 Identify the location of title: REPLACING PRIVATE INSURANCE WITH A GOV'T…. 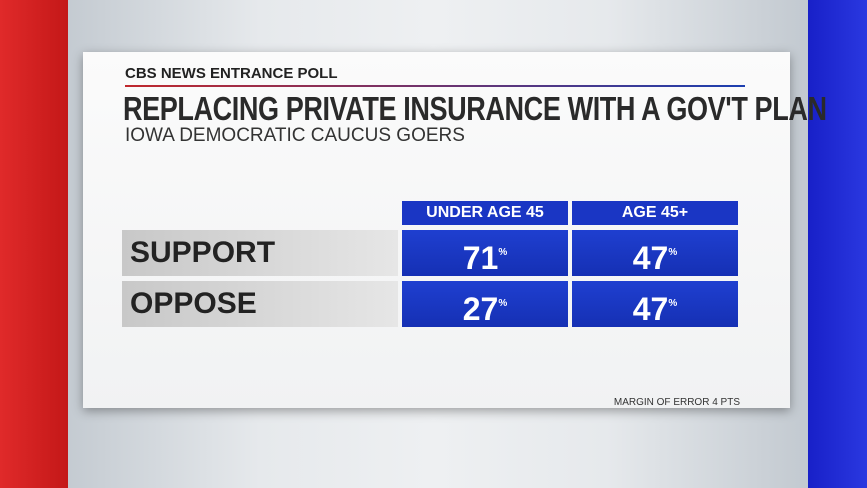
(475, 108).